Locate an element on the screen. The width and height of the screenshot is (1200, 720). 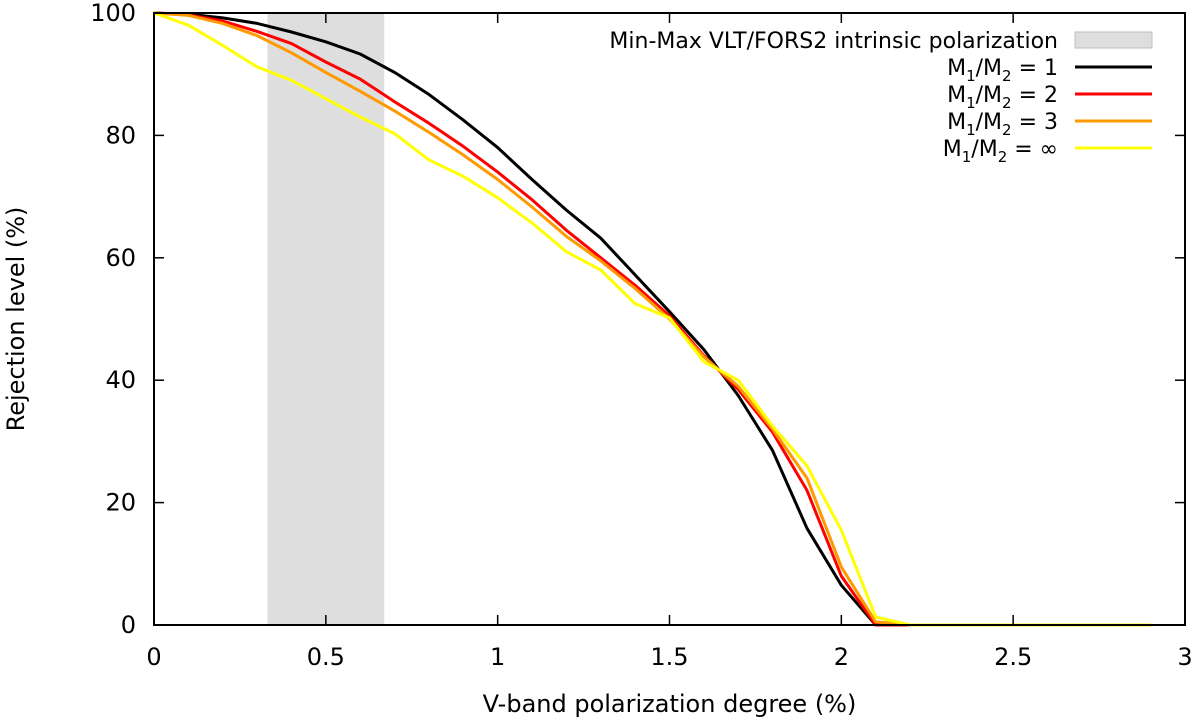
x-tick-label: 1 is located at coordinates (497, 657).